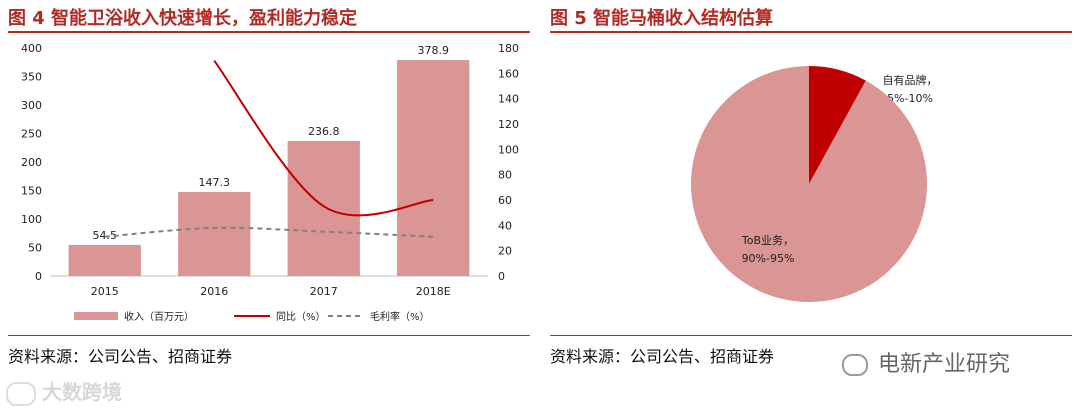 The image size is (1080, 411). What do you see at coordinates (269, 335) in the screenshot?
I see `figure4-source-rule` at bounding box center [269, 335].